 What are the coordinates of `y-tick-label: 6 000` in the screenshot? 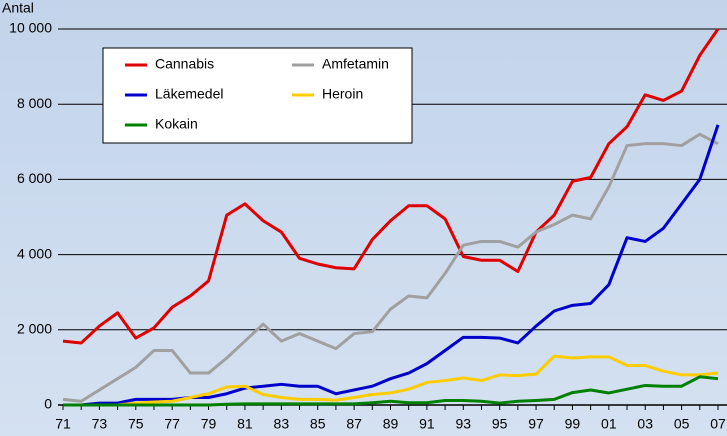 It's located at (34, 178).